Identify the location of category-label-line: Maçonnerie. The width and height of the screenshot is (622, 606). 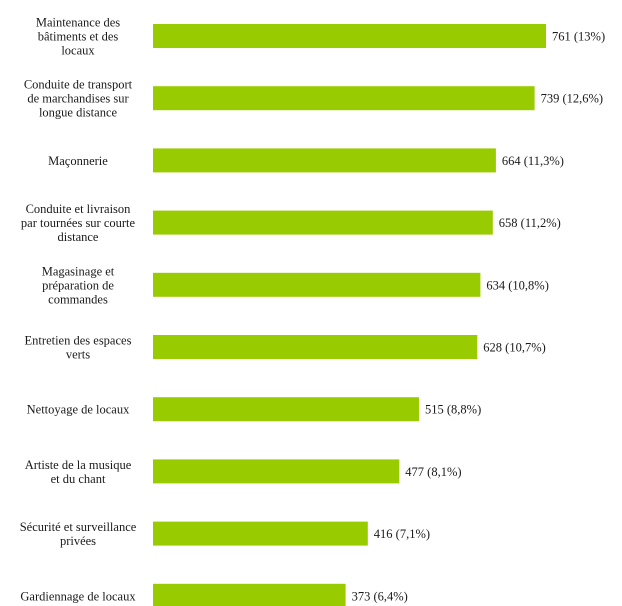
(78, 161).